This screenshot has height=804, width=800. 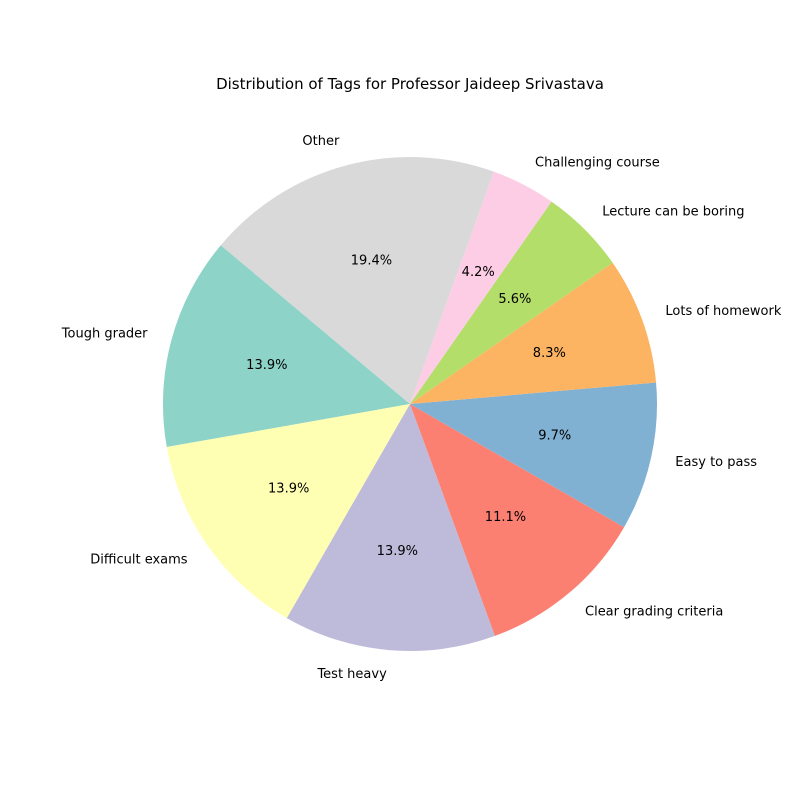 I want to click on slice-percent-lecture-can-be-boring: 5.6%, so click(x=514, y=299).